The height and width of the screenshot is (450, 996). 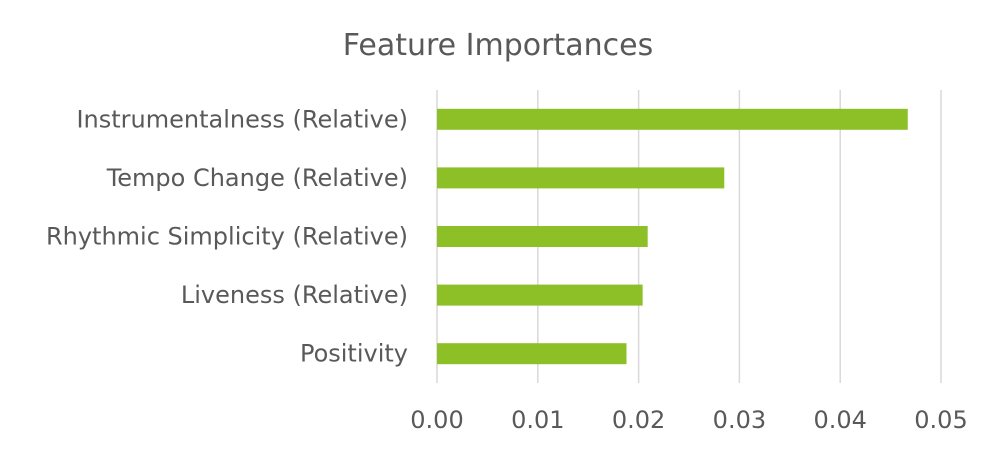 What do you see at coordinates (839, 420) in the screenshot?
I see `x-tick-label: 0.04` at bounding box center [839, 420].